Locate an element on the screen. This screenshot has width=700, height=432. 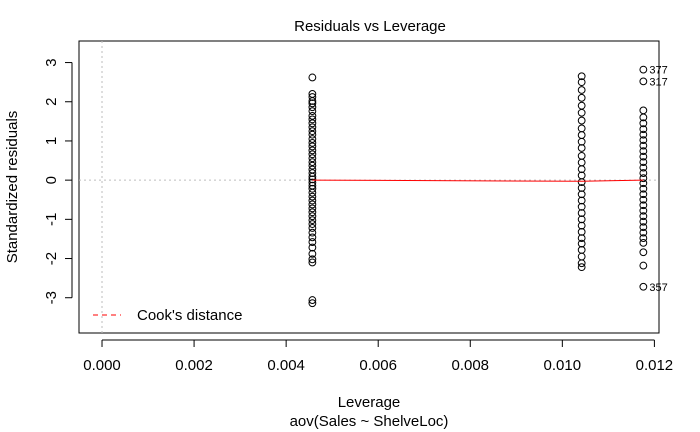
chart-title: Residuals vs Leverage is located at coordinates (370, 26).